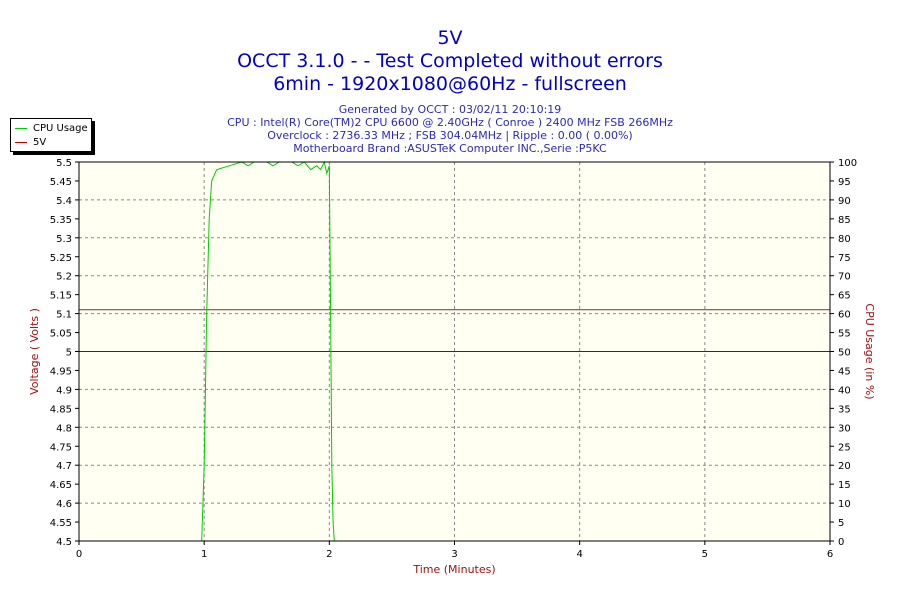 This screenshot has height=600, width=900. What do you see at coordinates (34, 351) in the screenshot?
I see `y-left-axis-title: Voltage ( Volts )` at bounding box center [34, 351].